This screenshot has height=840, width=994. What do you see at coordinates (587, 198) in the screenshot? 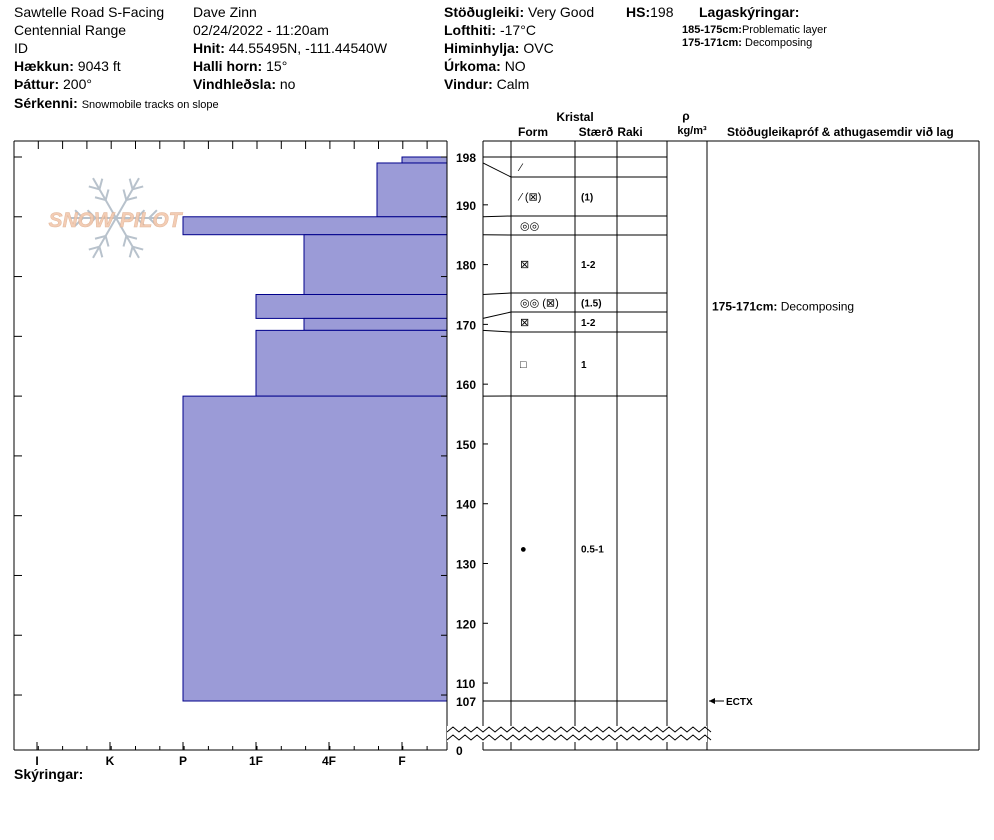
I see `grain-size-value: (1)` at bounding box center [587, 198].